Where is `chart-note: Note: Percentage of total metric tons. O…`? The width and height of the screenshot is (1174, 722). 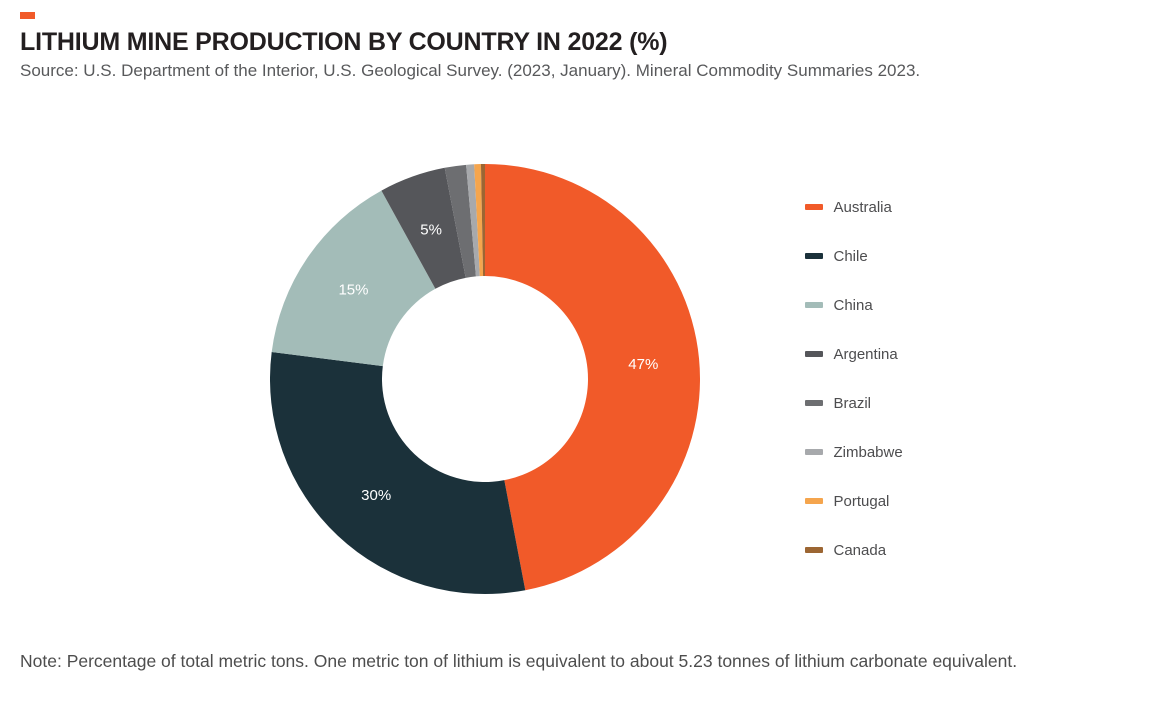
chart-note: Note: Percentage of total metric tons. O… is located at coordinates (519, 660).